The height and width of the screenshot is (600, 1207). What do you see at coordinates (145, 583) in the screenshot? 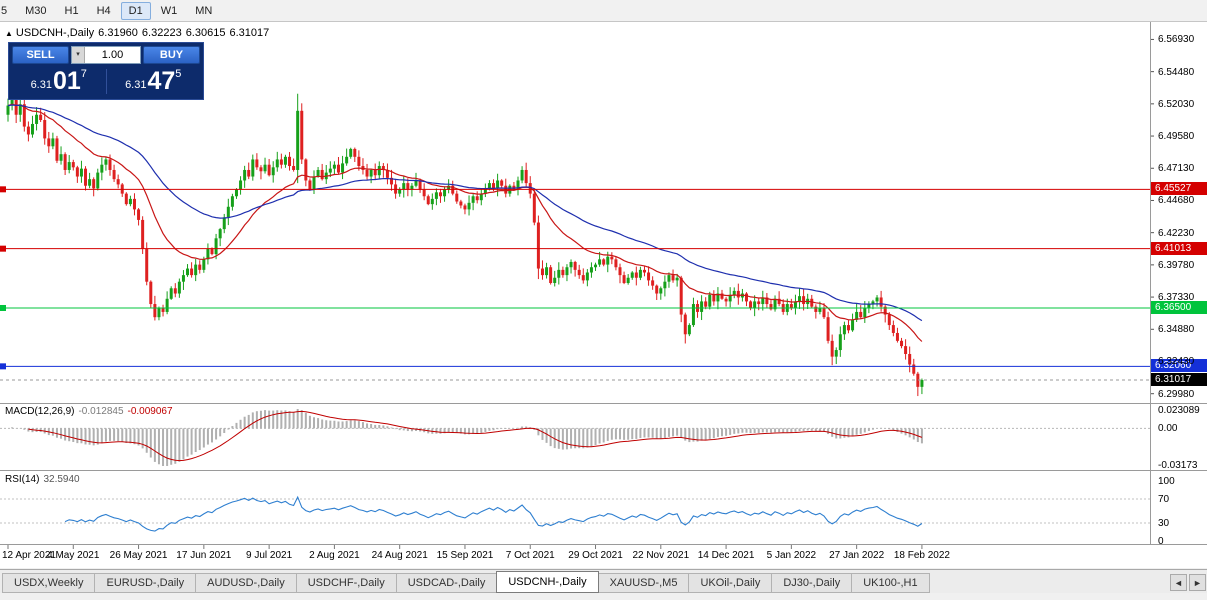
I see `chart-tab-eurusd-daily: EURUSD-,Daily` at bounding box center [145, 583].